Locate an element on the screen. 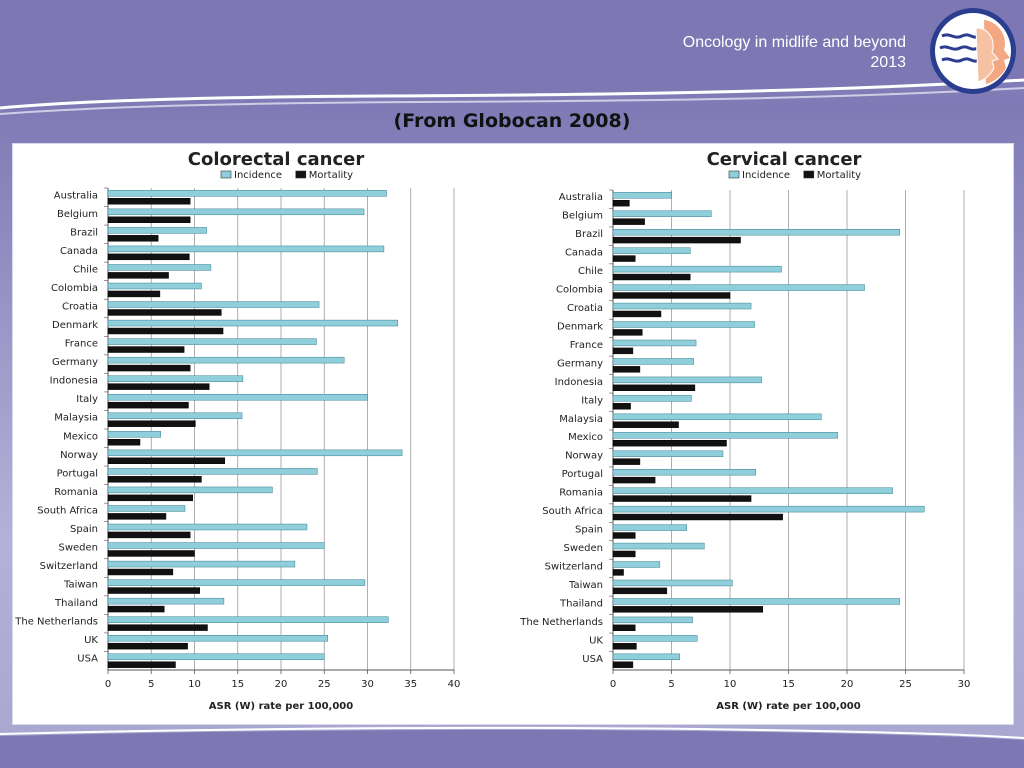  bar-mortality-thailand is located at coordinates (688, 609).